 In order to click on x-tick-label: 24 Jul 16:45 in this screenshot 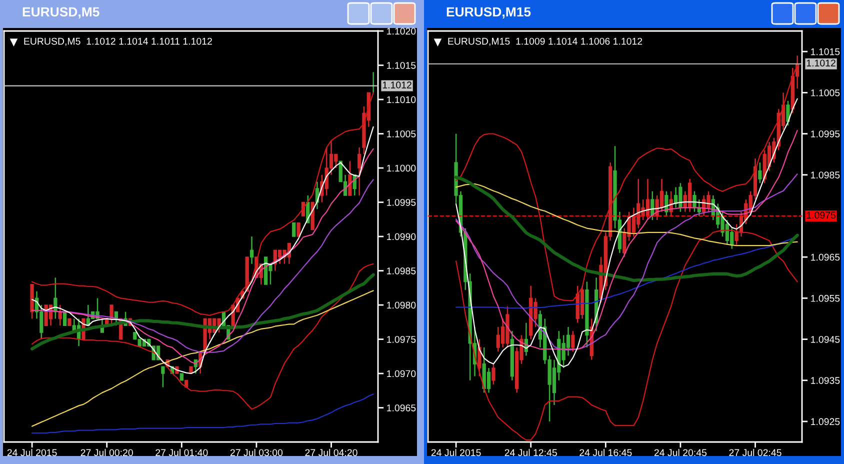, I will do `click(606, 452)`.